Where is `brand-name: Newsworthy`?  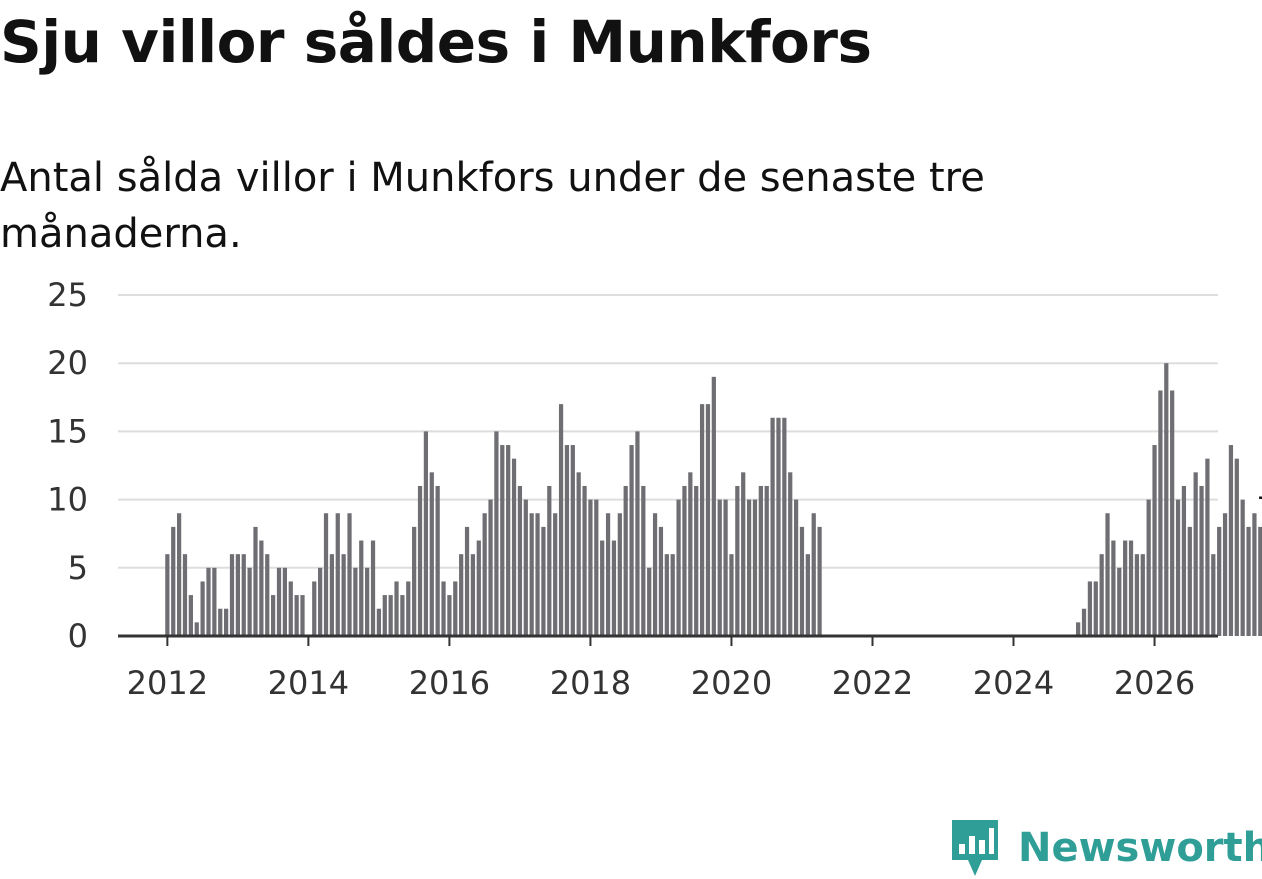 brand-name: Newsworthy is located at coordinates (1140, 848).